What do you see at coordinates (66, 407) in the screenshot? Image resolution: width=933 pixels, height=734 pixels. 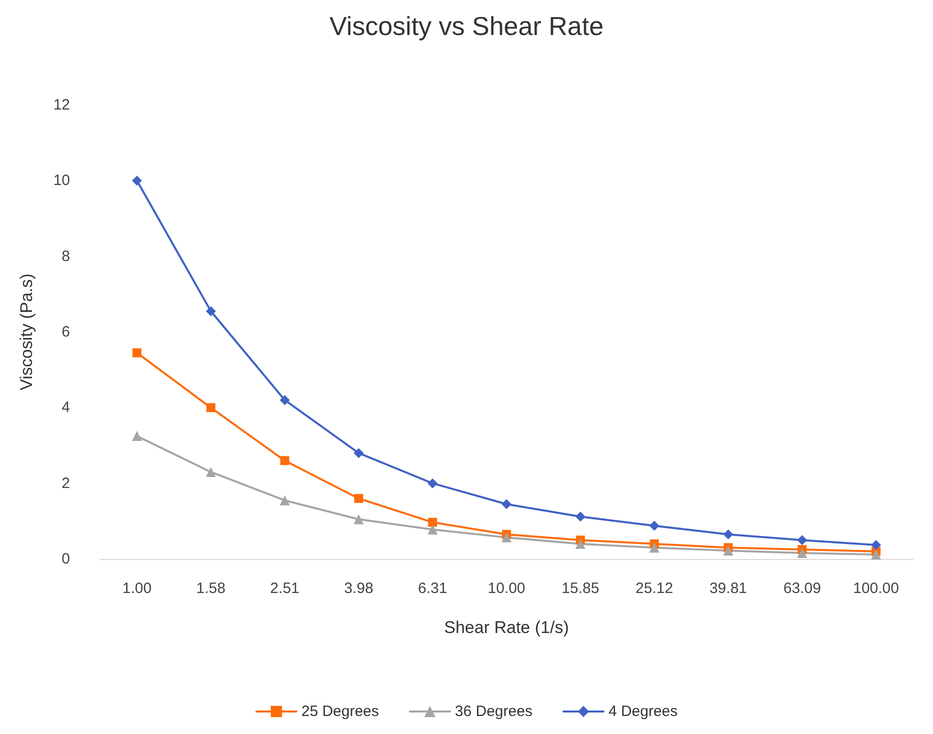 I see `y-tick-label: 4` at bounding box center [66, 407].